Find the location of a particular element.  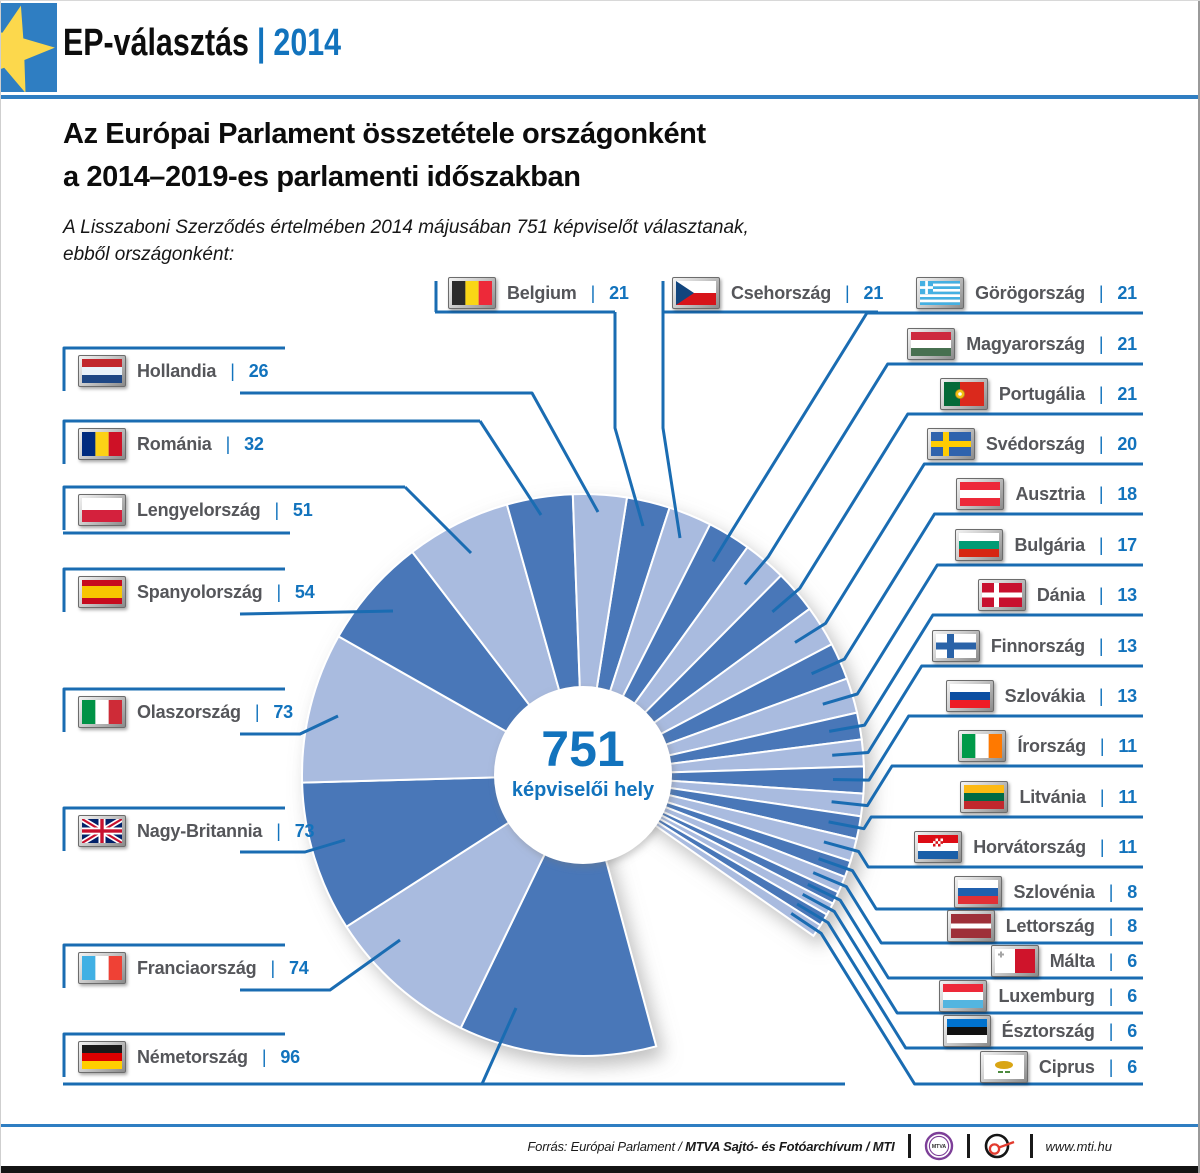

svg-text: MTVA is located at coordinates (938, 1147).